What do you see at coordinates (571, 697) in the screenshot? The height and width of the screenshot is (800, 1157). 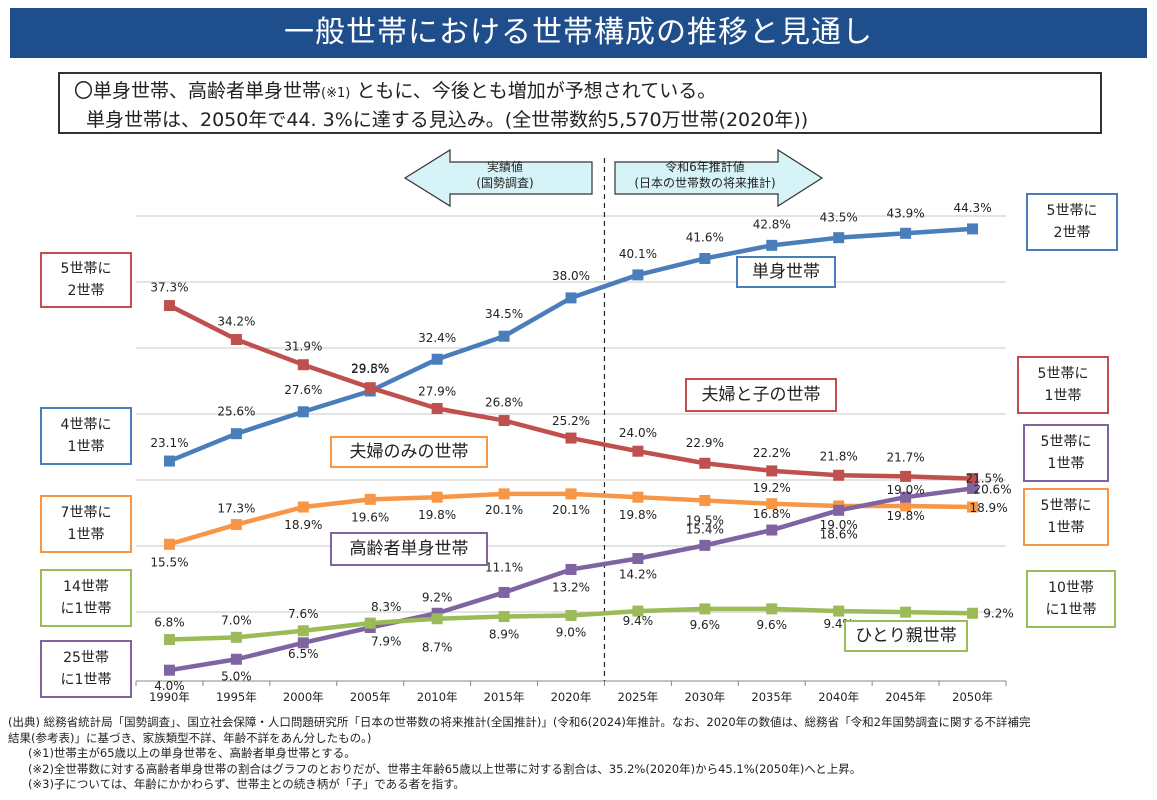 I see `x-tick-label: 2020年` at bounding box center [571, 697].